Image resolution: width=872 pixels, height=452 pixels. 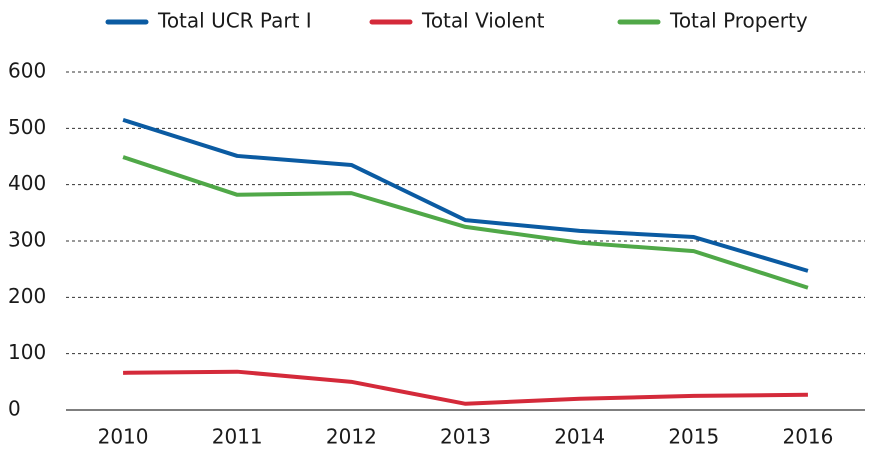 What do you see at coordinates (465, 437) in the screenshot?
I see `x-tick-label: 2013` at bounding box center [465, 437].